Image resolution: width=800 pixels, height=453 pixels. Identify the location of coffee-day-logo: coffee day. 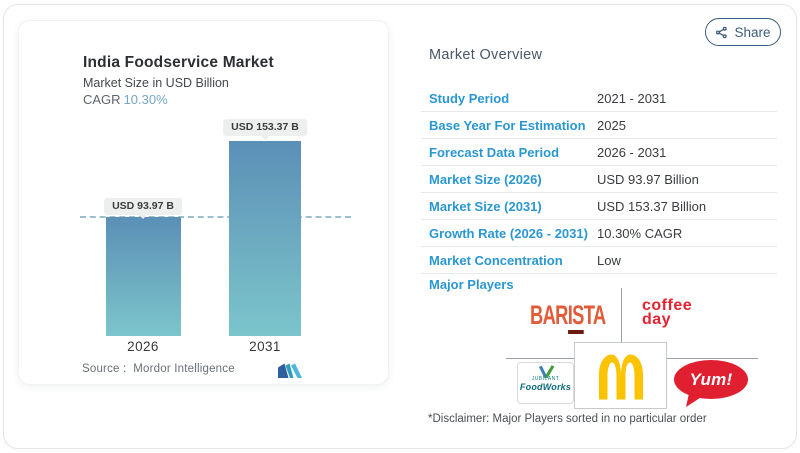
(667, 312).